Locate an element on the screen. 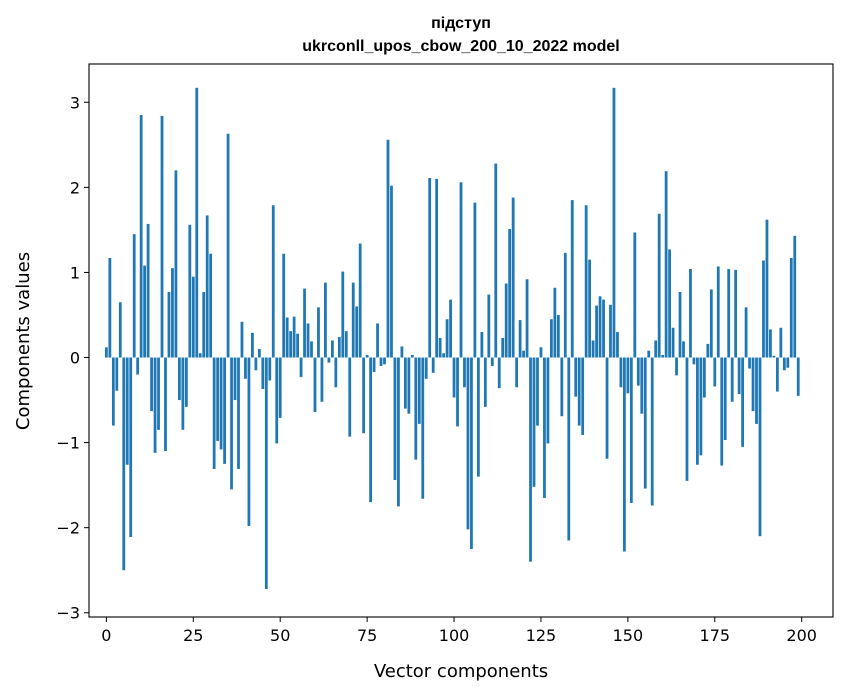 This screenshot has width=847, height=696. chart-subtitle: ukrconll_upos_cbow_200_10_2022 model is located at coordinates (460, 46).